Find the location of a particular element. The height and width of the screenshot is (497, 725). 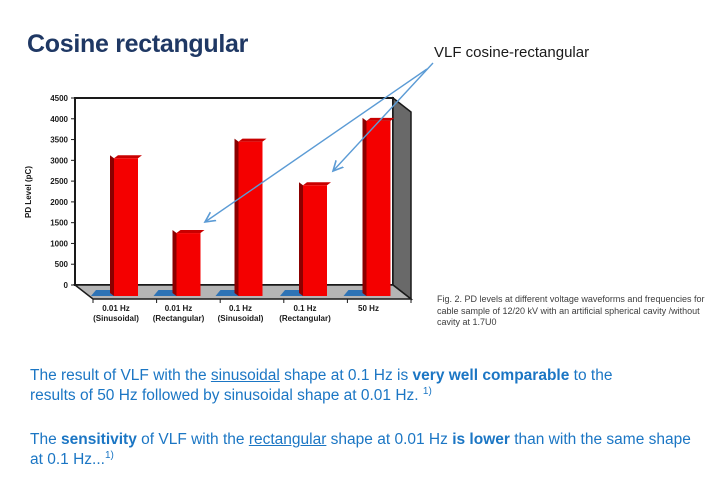

chart-annotation-label: VLF cosine-rectangular is located at coordinates (512, 52).